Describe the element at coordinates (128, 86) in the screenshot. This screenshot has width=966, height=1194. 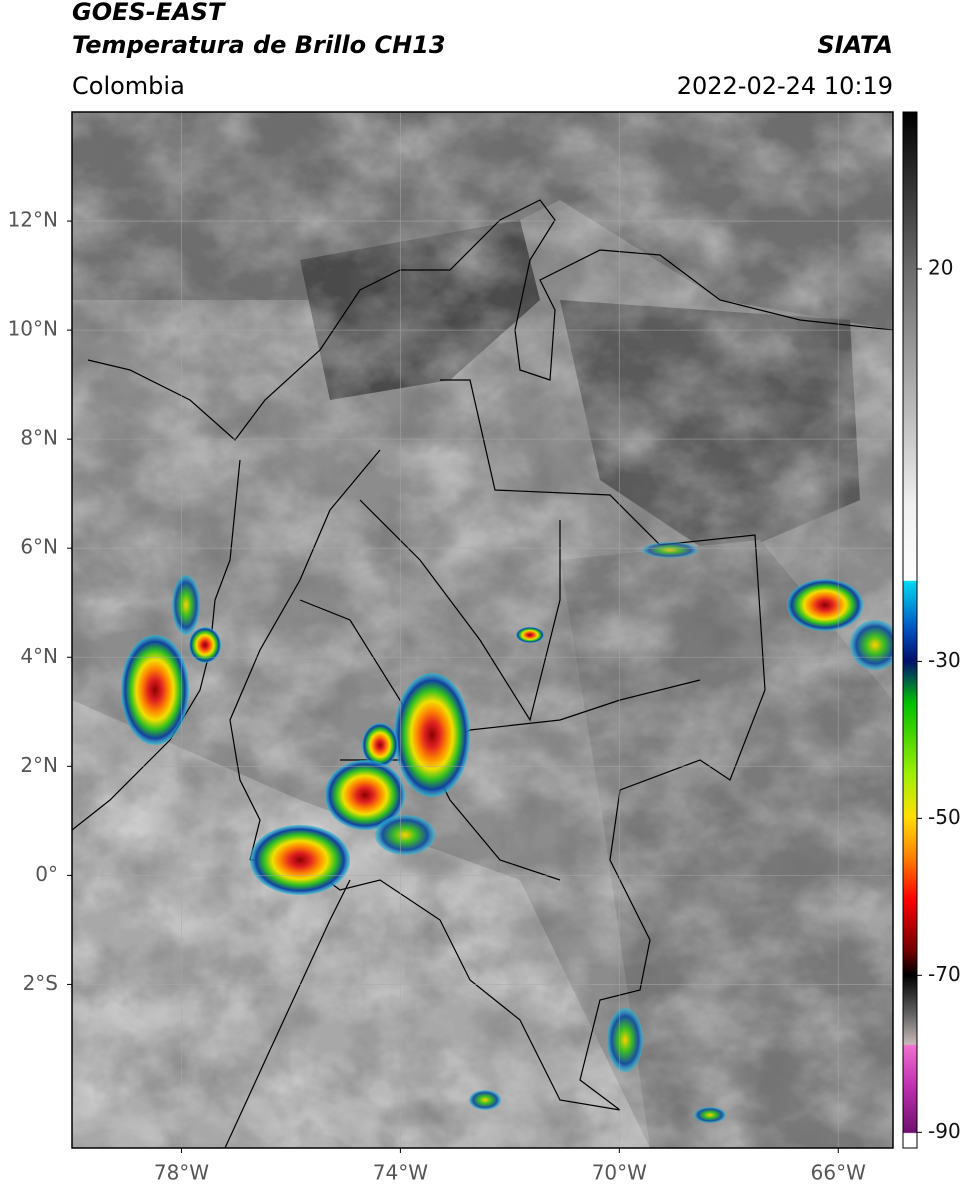
I see `region: Colombia` at that location.